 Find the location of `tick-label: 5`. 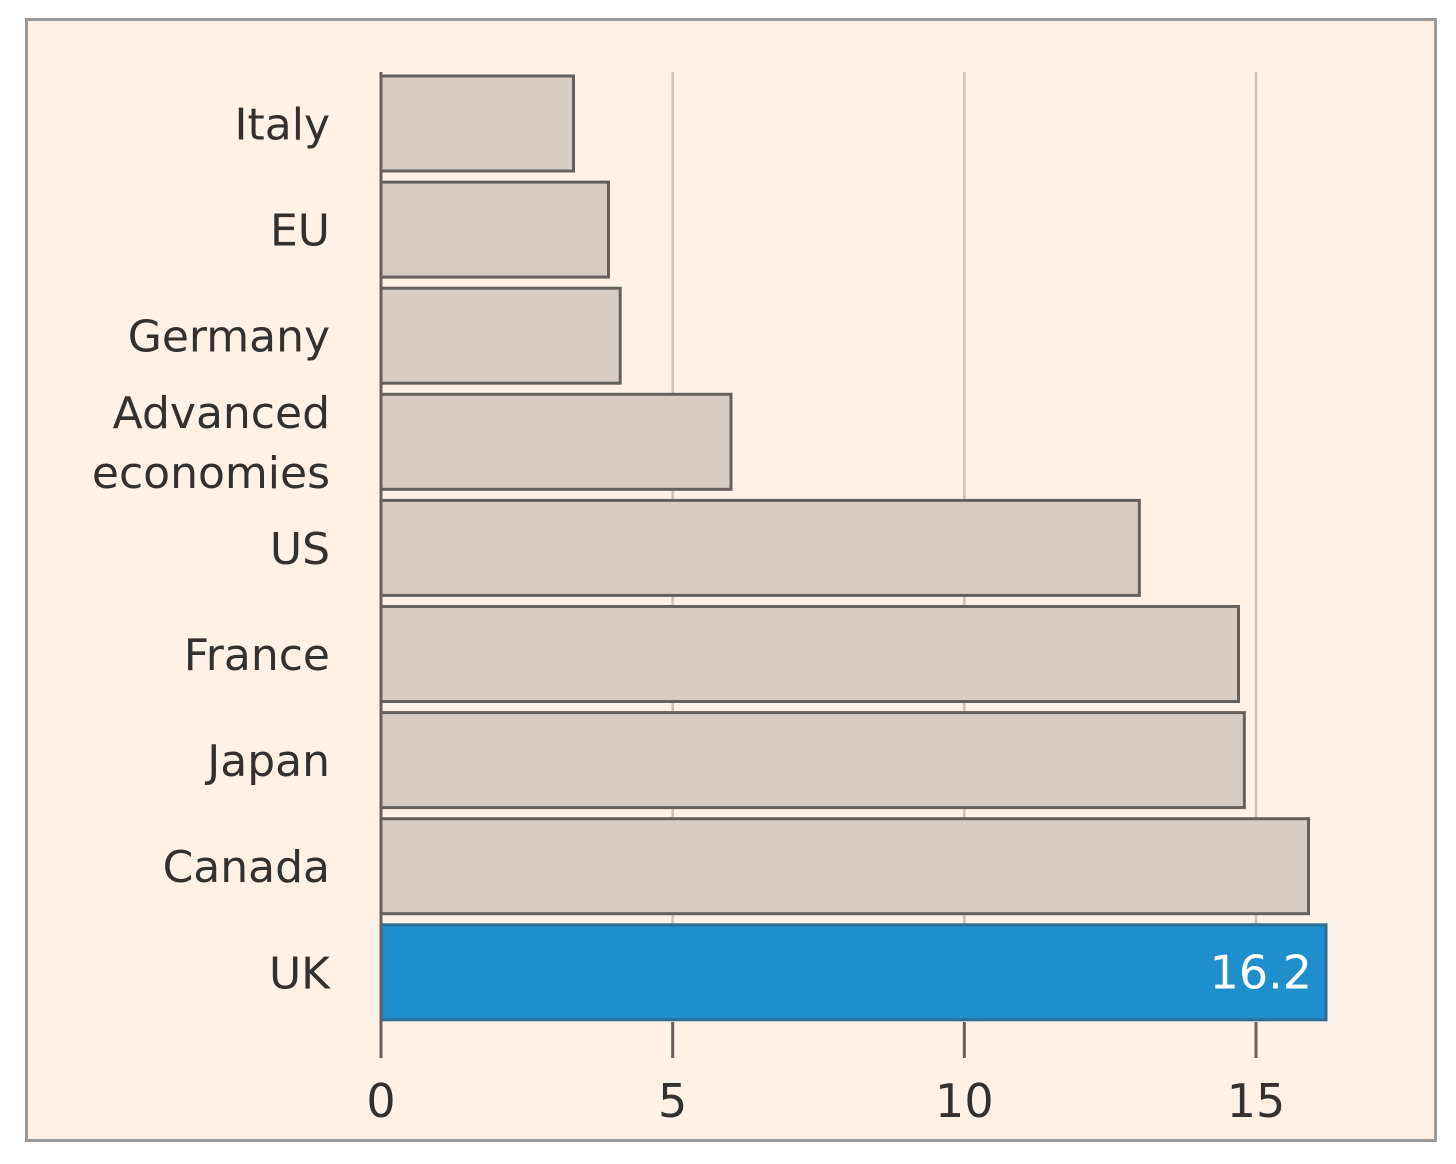

tick-label: 5 is located at coordinates (672, 1101).